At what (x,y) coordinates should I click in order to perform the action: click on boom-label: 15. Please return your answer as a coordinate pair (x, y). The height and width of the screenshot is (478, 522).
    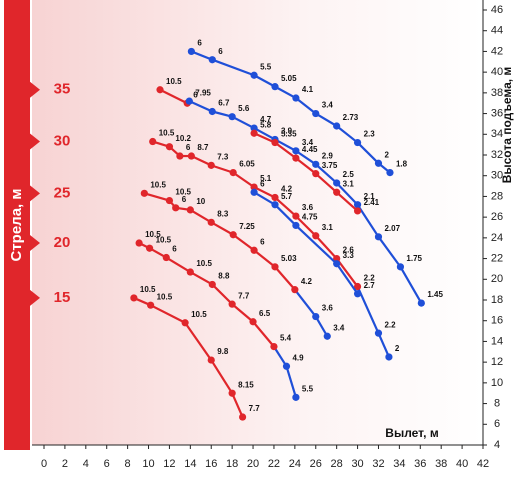
    Looking at the image, I should click on (62, 297).